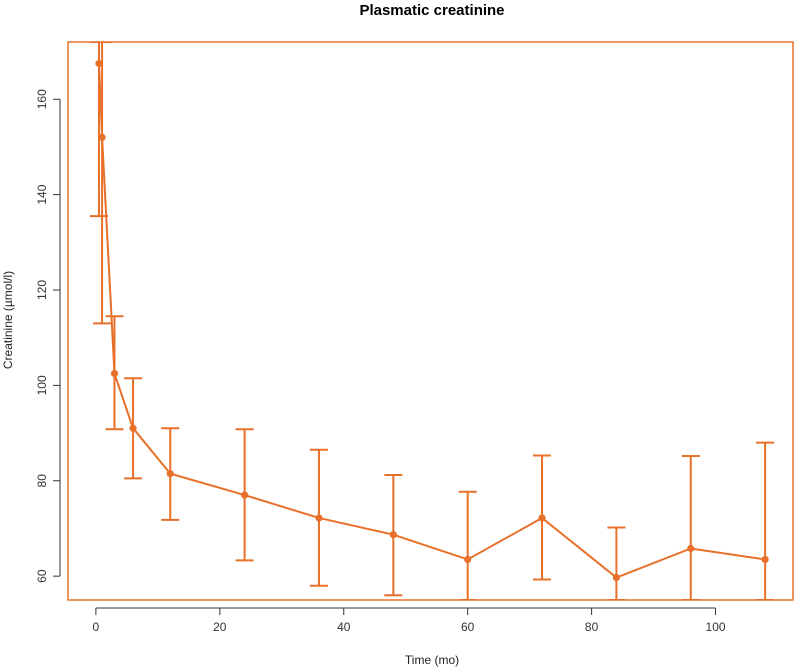  What do you see at coordinates (468, 627) in the screenshot?
I see `x-tick-label: 60` at bounding box center [468, 627].